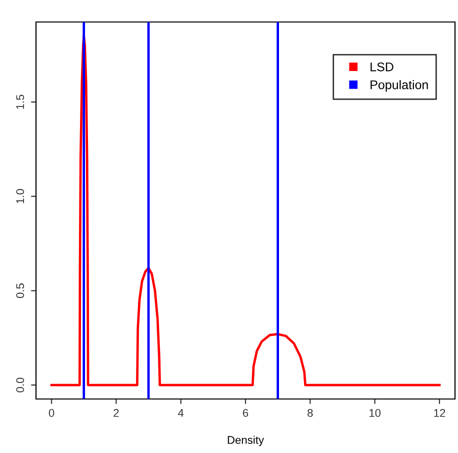 This screenshot has height=453, width=458. I want to click on legend-label: LSD, so click(382, 67).